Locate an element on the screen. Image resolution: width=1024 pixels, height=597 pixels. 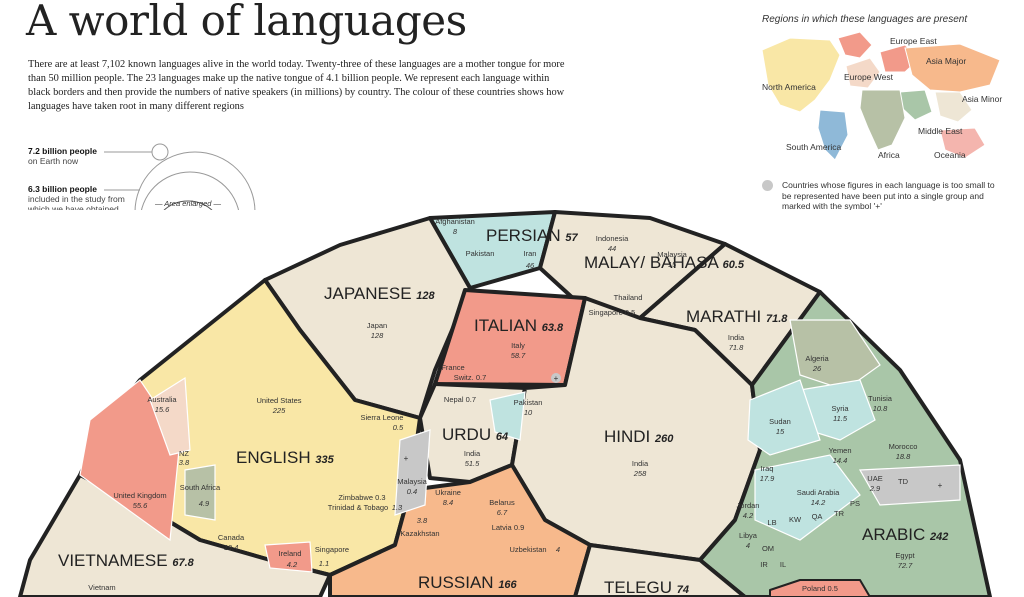
region-label: Asia Minor is located at coordinates (982, 99).